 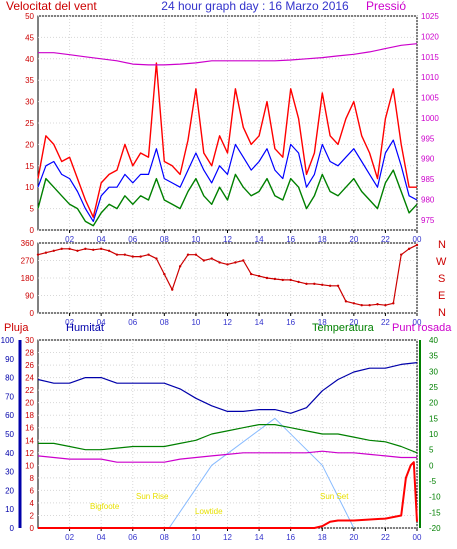 What do you see at coordinates (132, 322) in the screenshot?
I see `direction-xtick-label: 06` at bounding box center [132, 322].